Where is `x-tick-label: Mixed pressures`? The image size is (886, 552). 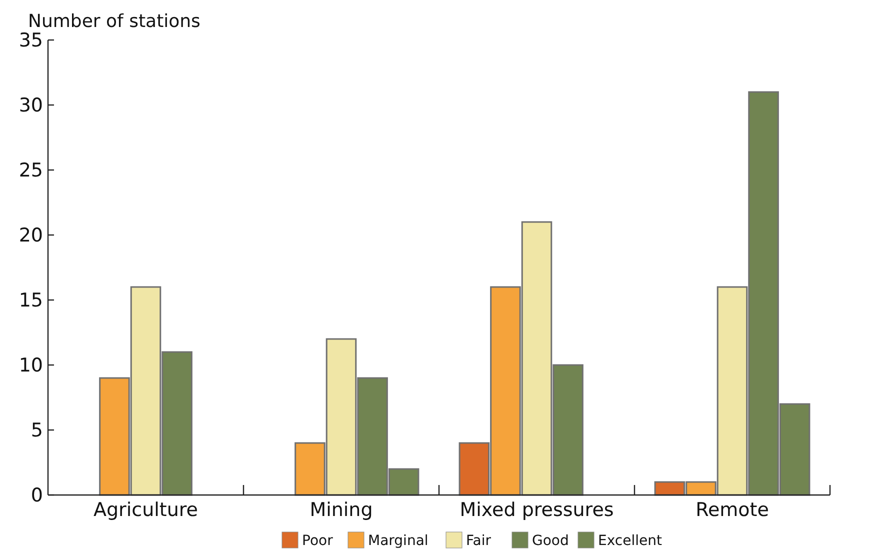
x-tick-label: Mixed pressures is located at coordinates (537, 510).